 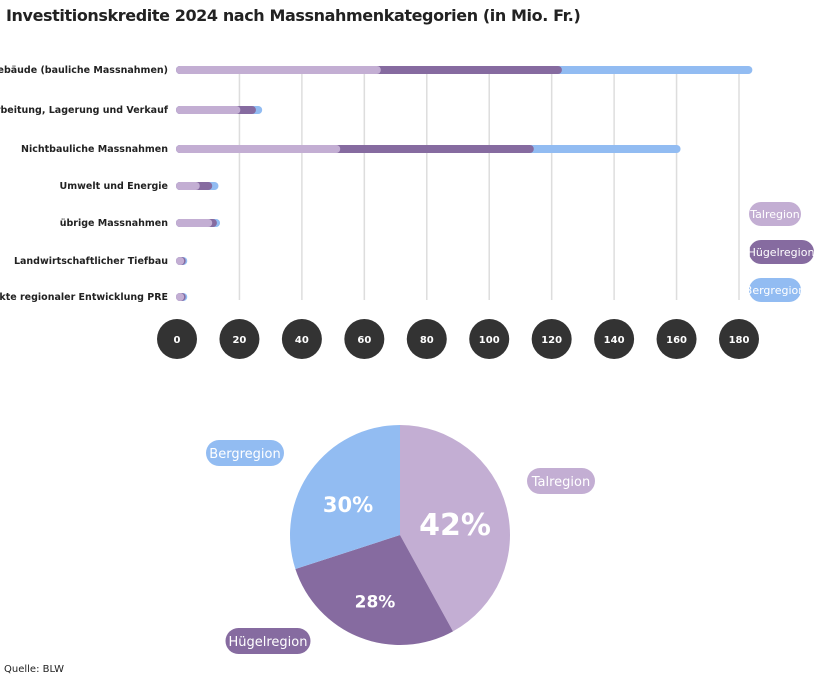 What do you see at coordinates (84, 110) in the screenshot?
I see `category-label: Verarbeitung, Lagerung und Verkauf` at bounding box center [84, 110].